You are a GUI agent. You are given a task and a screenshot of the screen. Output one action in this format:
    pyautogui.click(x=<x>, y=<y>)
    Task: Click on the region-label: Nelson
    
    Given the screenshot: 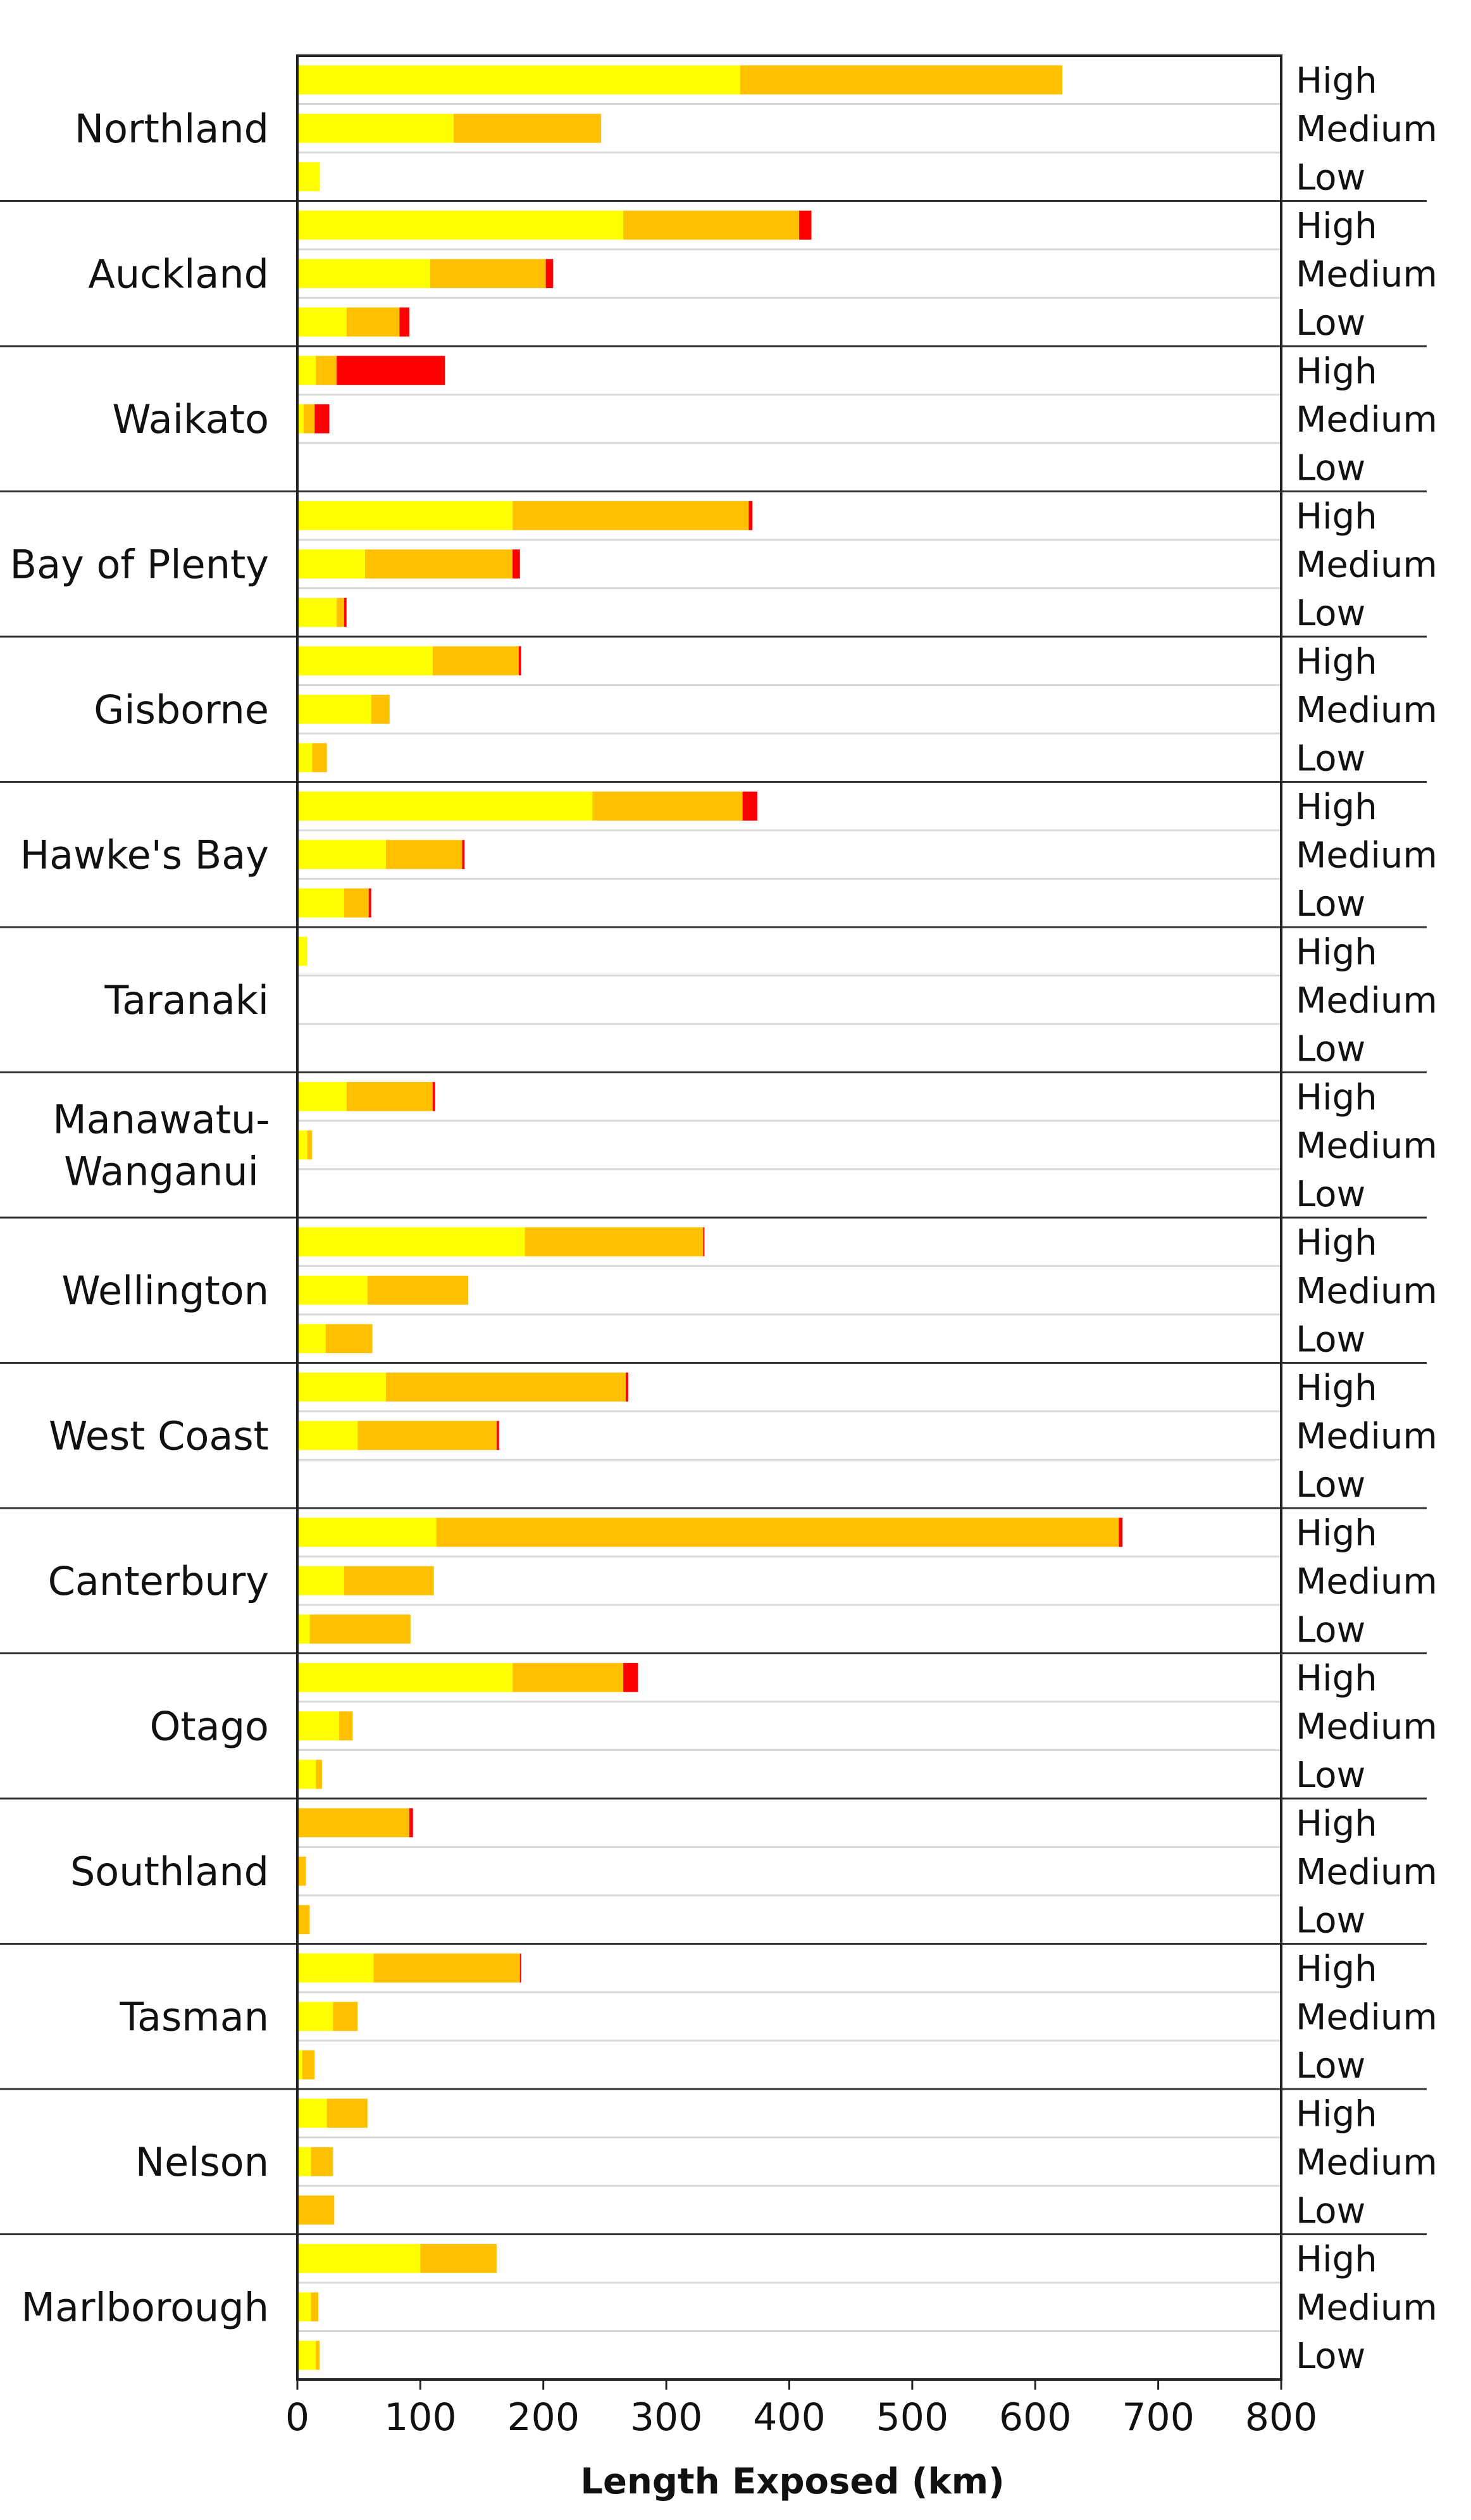 What is the action you would take?
    pyautogui.click(x=202, y=2162)
    